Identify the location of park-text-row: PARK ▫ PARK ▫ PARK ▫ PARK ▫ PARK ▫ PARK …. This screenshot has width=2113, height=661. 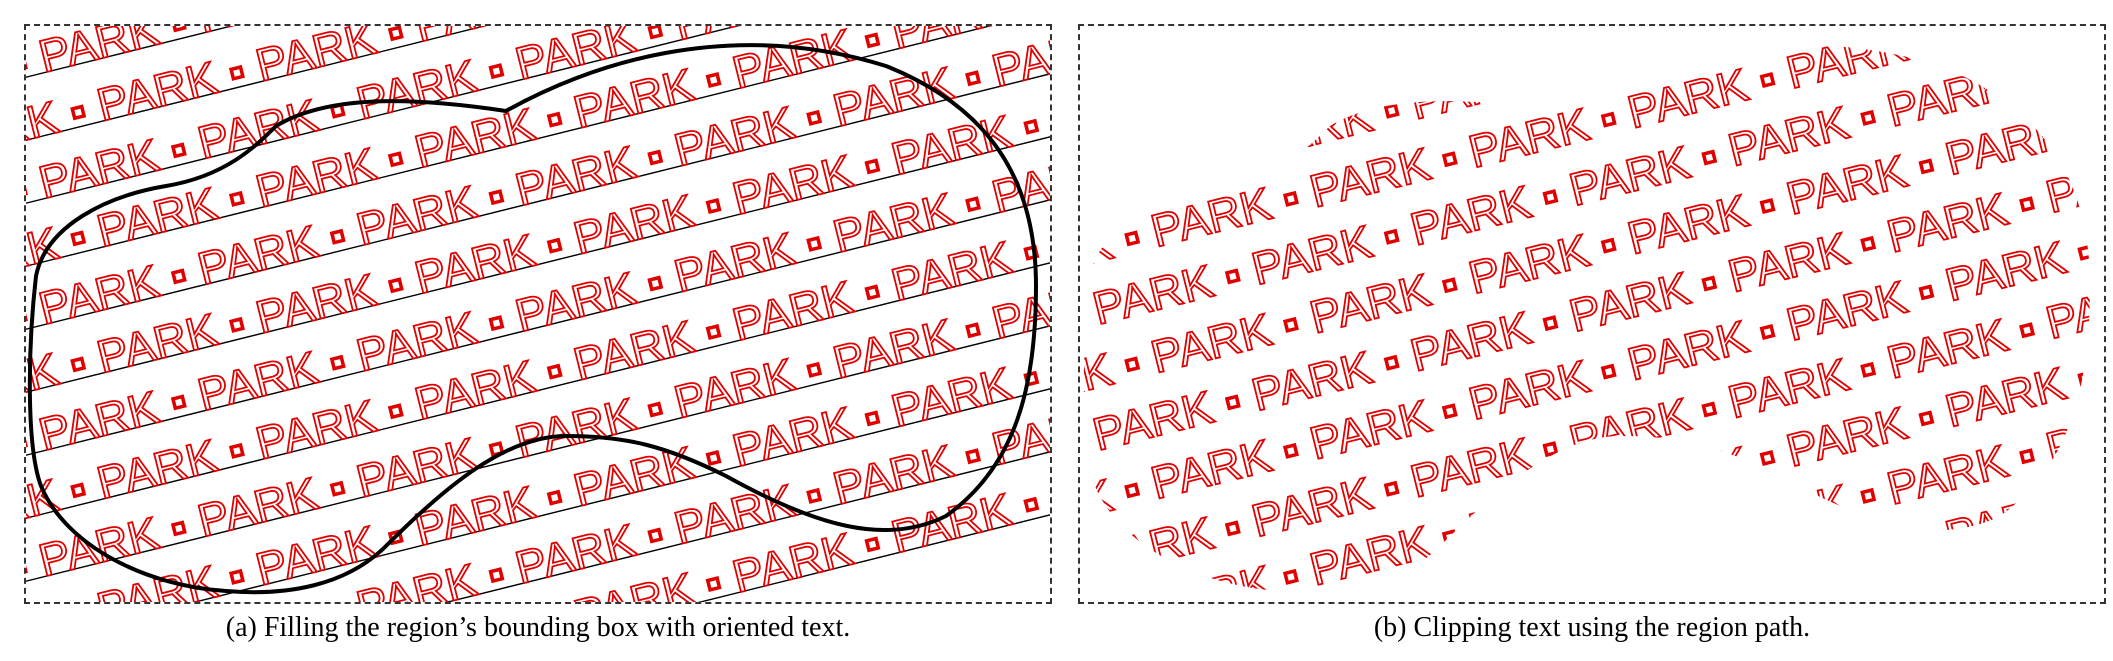
(1592, 31).